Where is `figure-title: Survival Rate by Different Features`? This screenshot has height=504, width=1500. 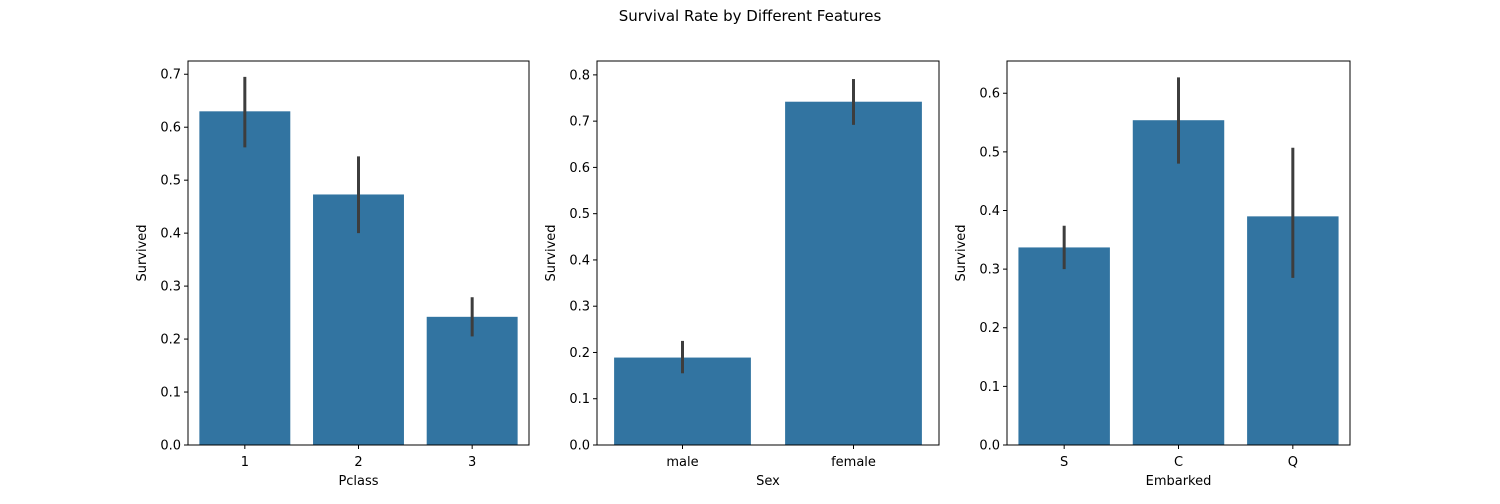
figure-title: Survival Rate by Different Features is located at coordinates (750, 16).